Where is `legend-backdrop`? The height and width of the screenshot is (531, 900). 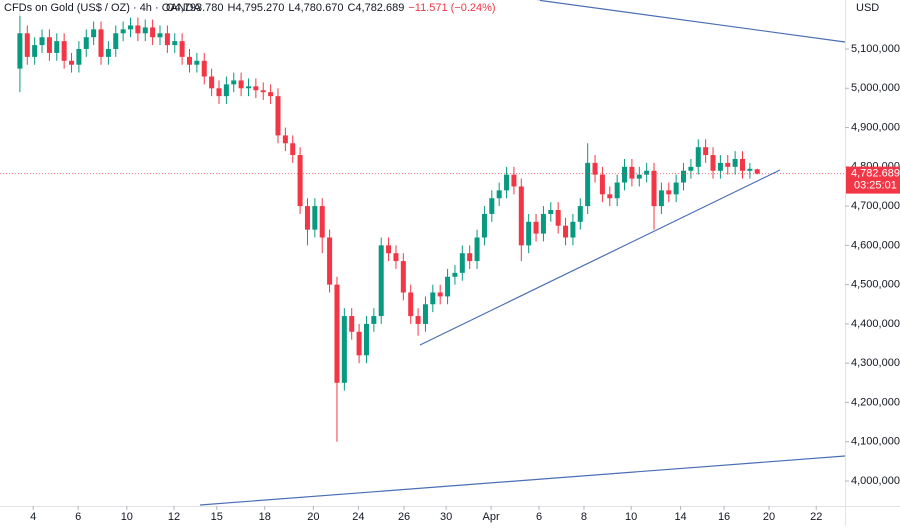
legend-backdrop is located at coordinates (270, 8).